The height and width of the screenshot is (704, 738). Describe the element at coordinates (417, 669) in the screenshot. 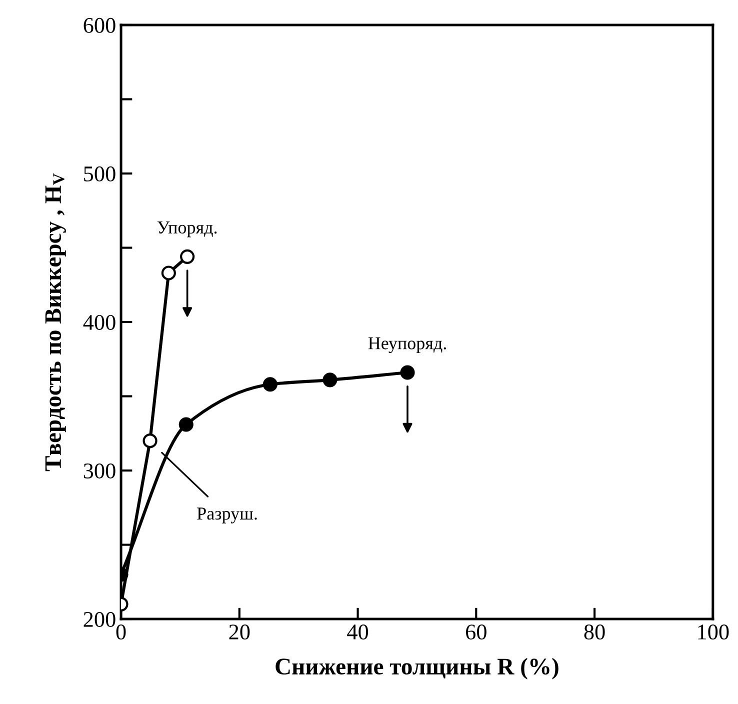

I see `x-axis-title: Снижение толщины R (%)` at that location.